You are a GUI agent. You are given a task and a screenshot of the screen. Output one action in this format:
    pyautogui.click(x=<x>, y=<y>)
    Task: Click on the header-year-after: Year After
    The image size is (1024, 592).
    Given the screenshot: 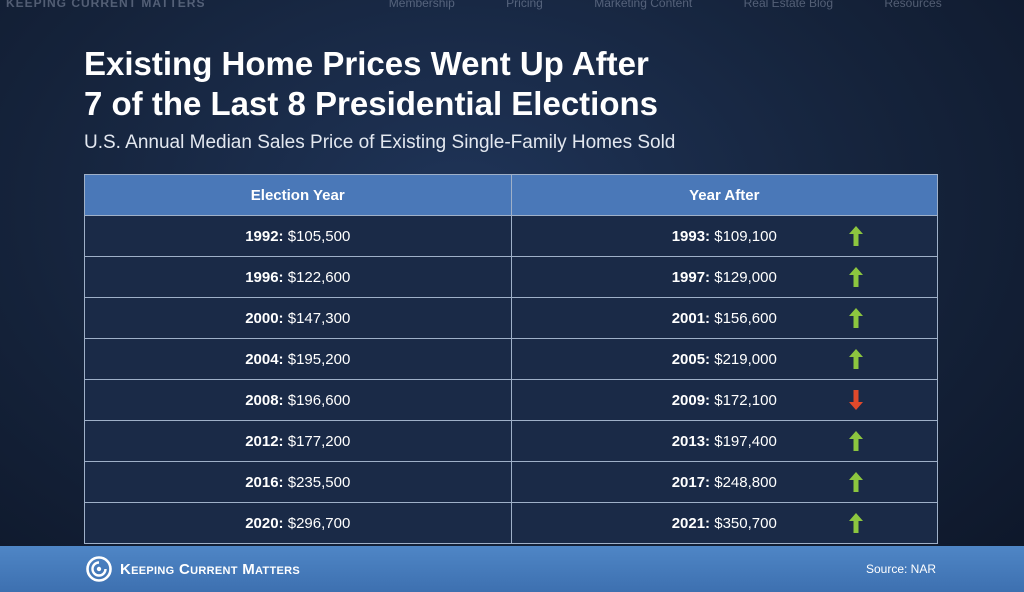 What is the action you would take?
    pyautogui.click(x=724, y=195)
    